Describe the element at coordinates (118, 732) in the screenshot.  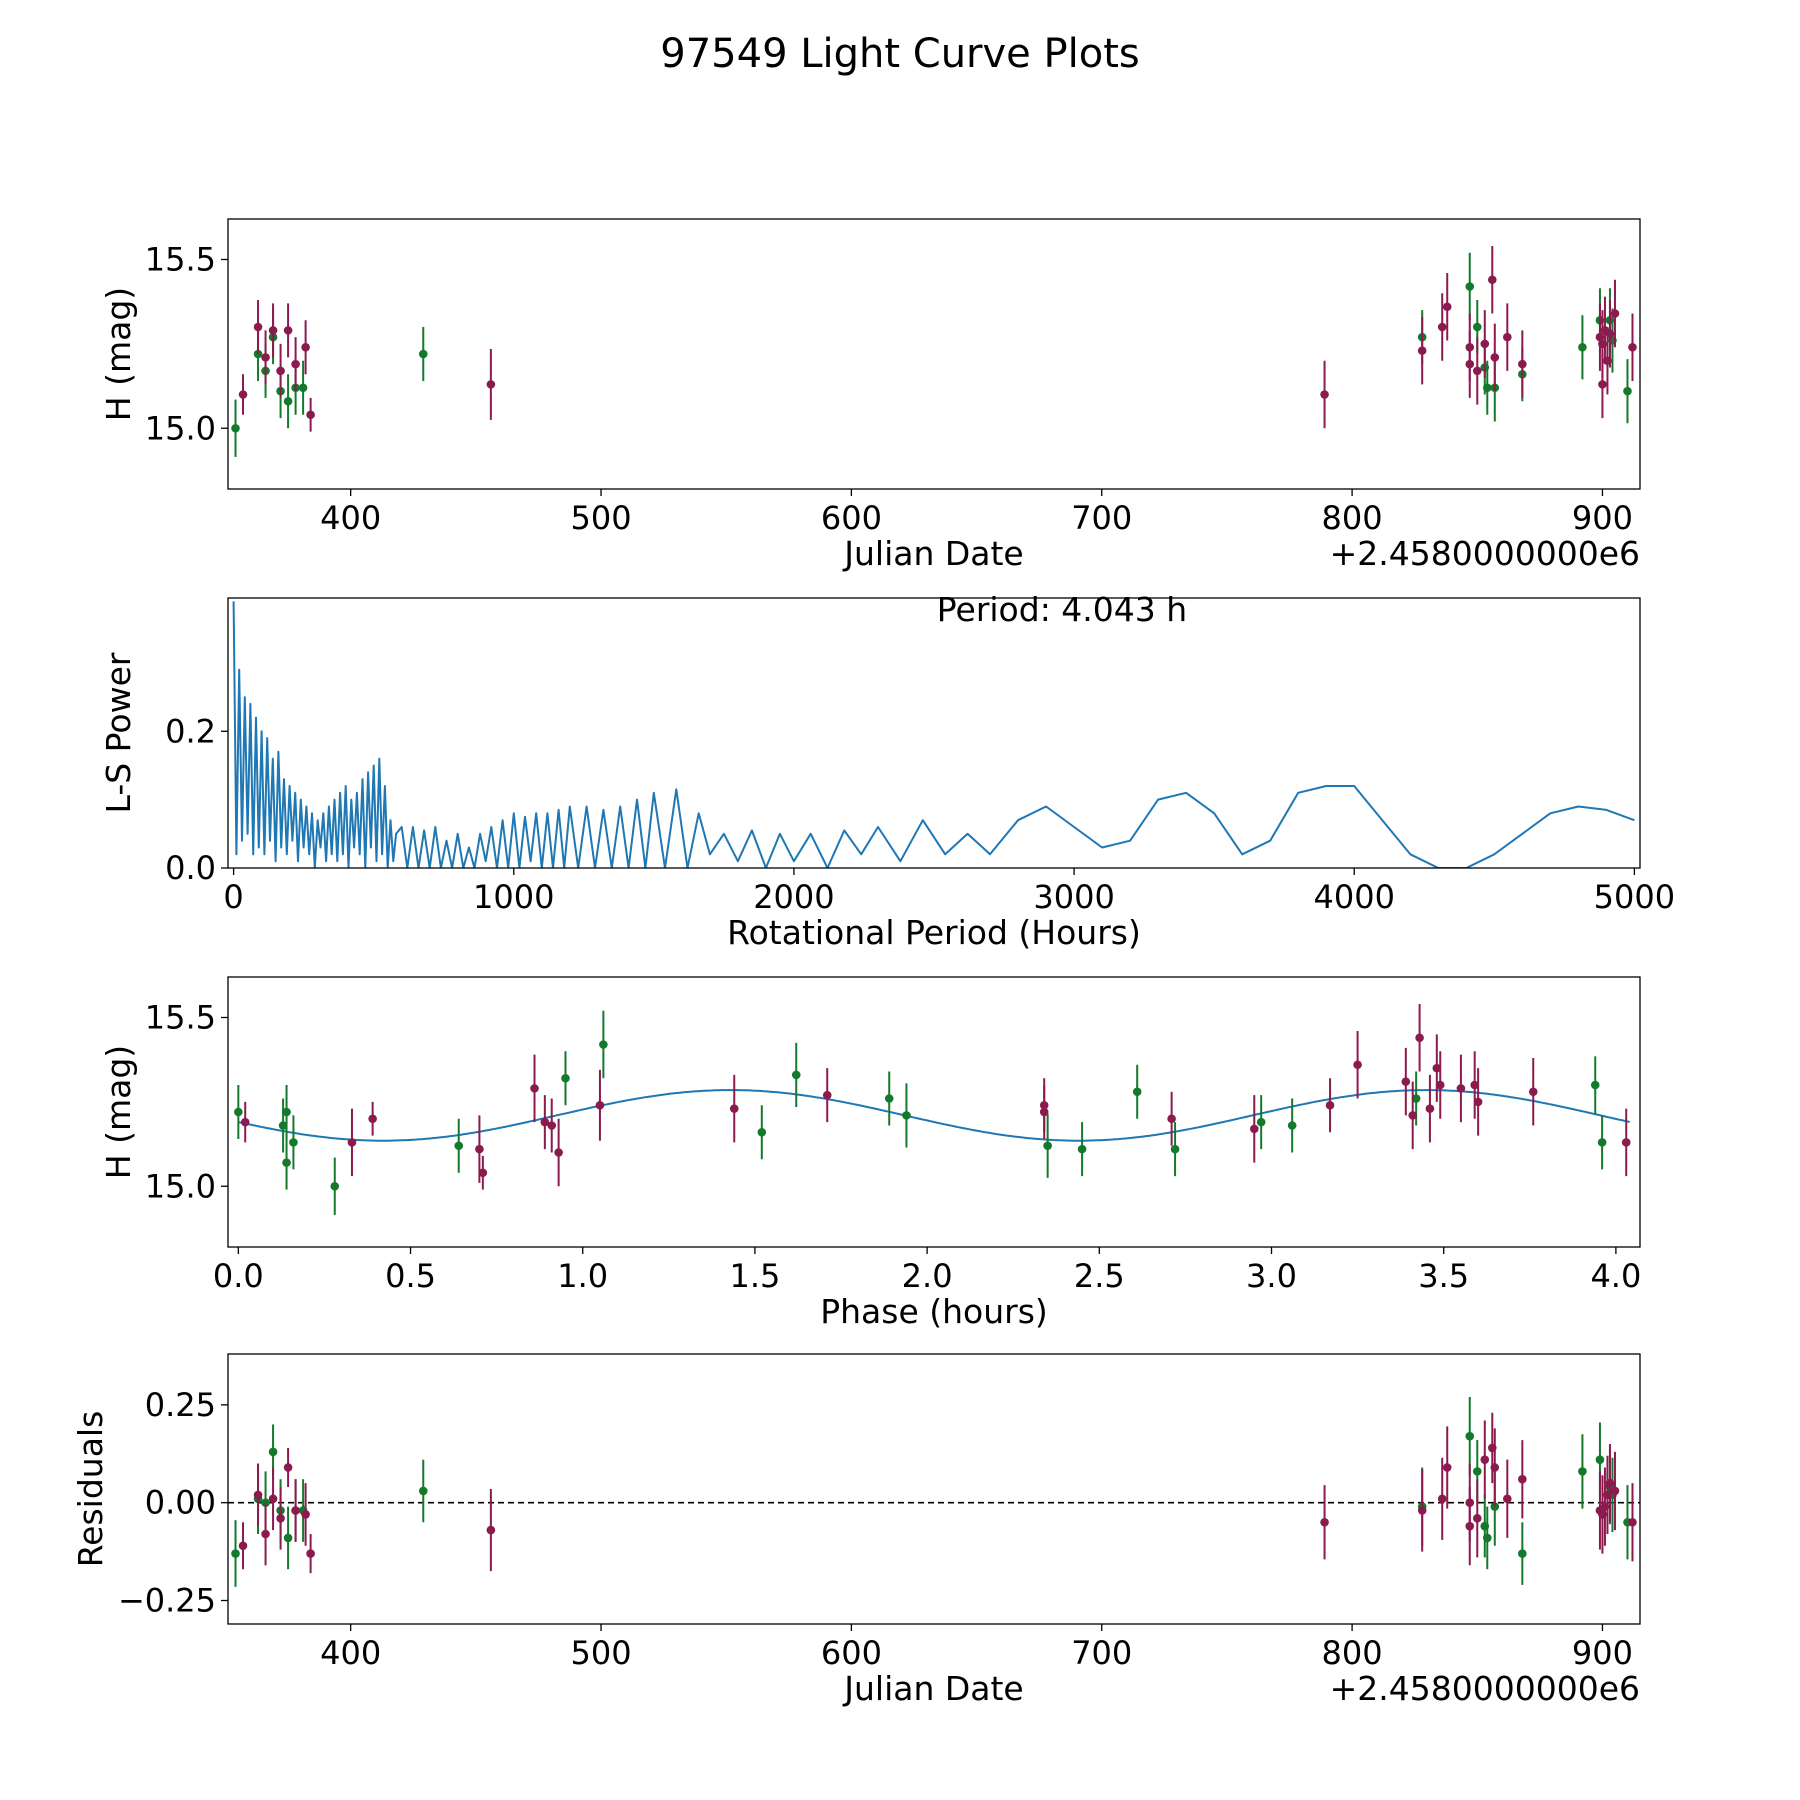
I see `y-axis-label: L-S Power` at that location.